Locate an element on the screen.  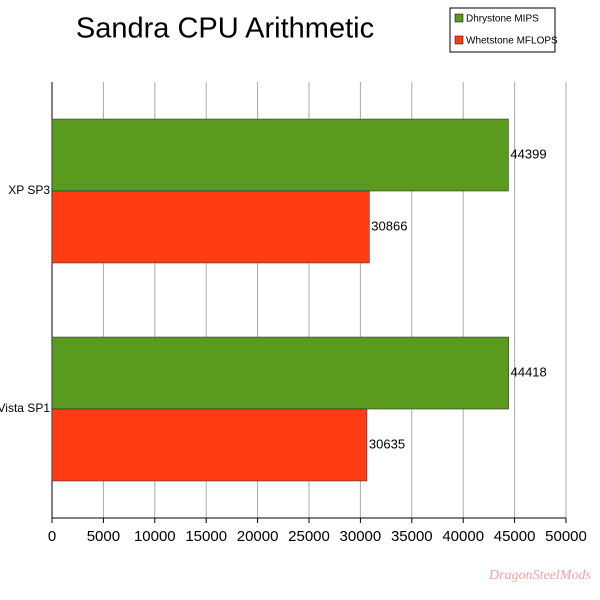
x-tick-label: 25000 is located at coordinates (309, 536).